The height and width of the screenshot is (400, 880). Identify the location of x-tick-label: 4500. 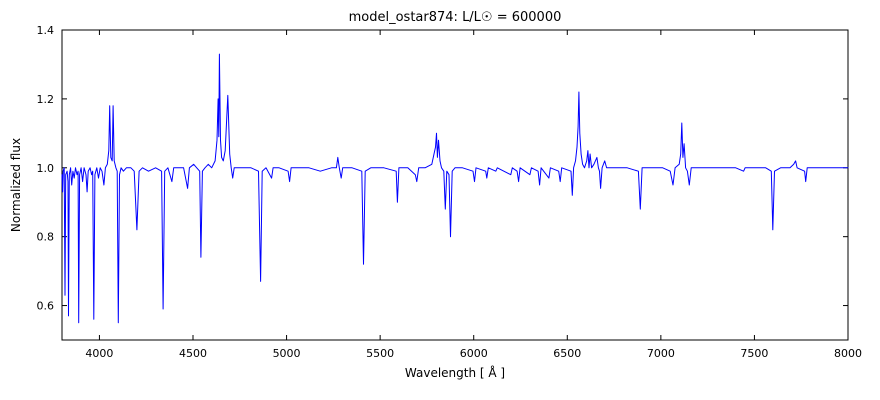
(193, 353).